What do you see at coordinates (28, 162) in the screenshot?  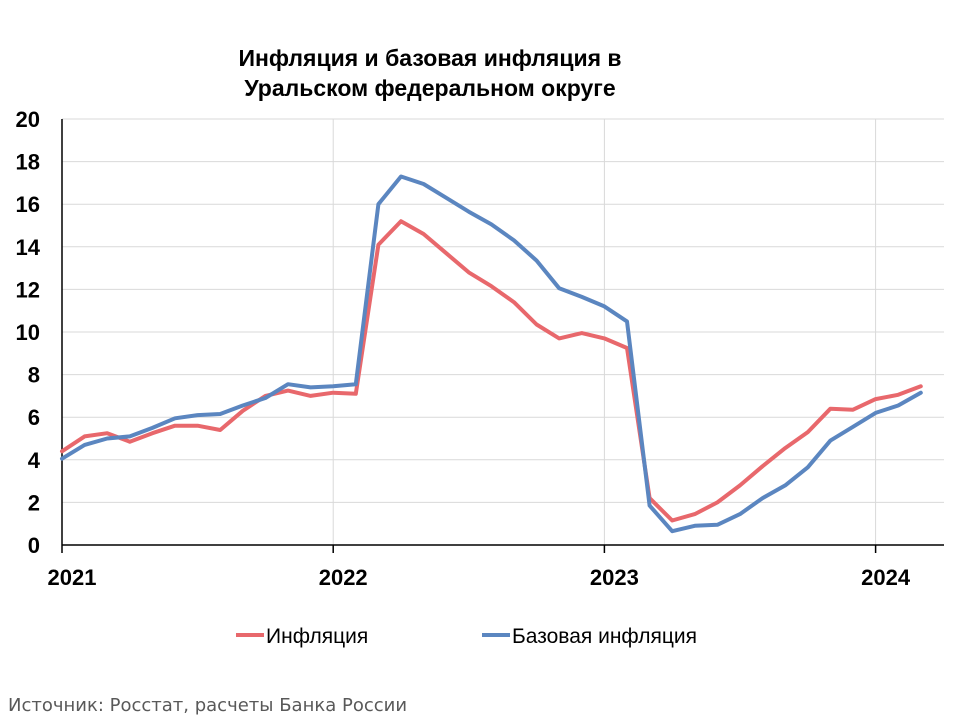 I see `y-tick-label: 18` at bounding box center [28, 162].